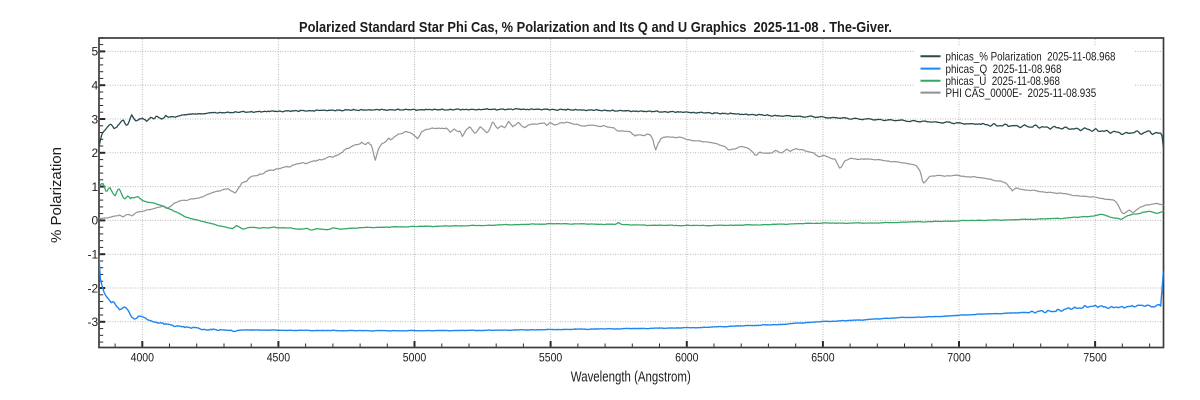 The width and height of the screenshot is (1200, 400). Describe the element at coordinates (1021, 93) in the screenshot. I see `svg-text: PHI CAS_0000E- 2025-11-08.935` at that location.